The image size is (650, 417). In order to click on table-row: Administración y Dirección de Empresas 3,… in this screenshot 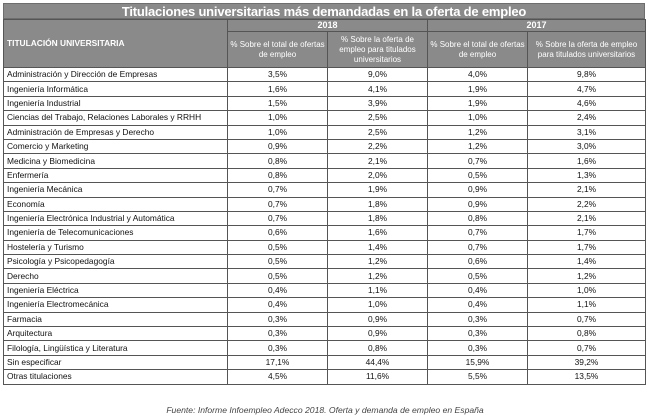, I will do `click(324, 74)`.